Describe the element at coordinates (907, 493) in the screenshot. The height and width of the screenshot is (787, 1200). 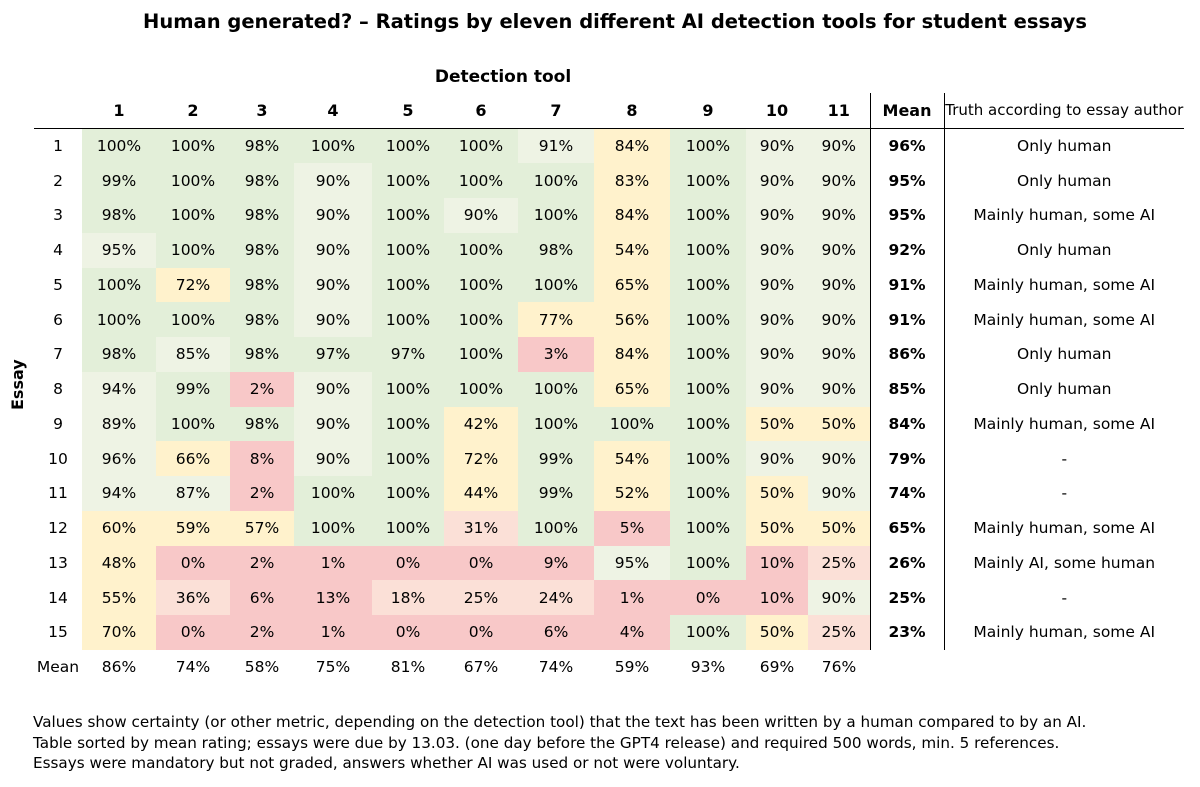
I see `row-mean: 74%` at that location.